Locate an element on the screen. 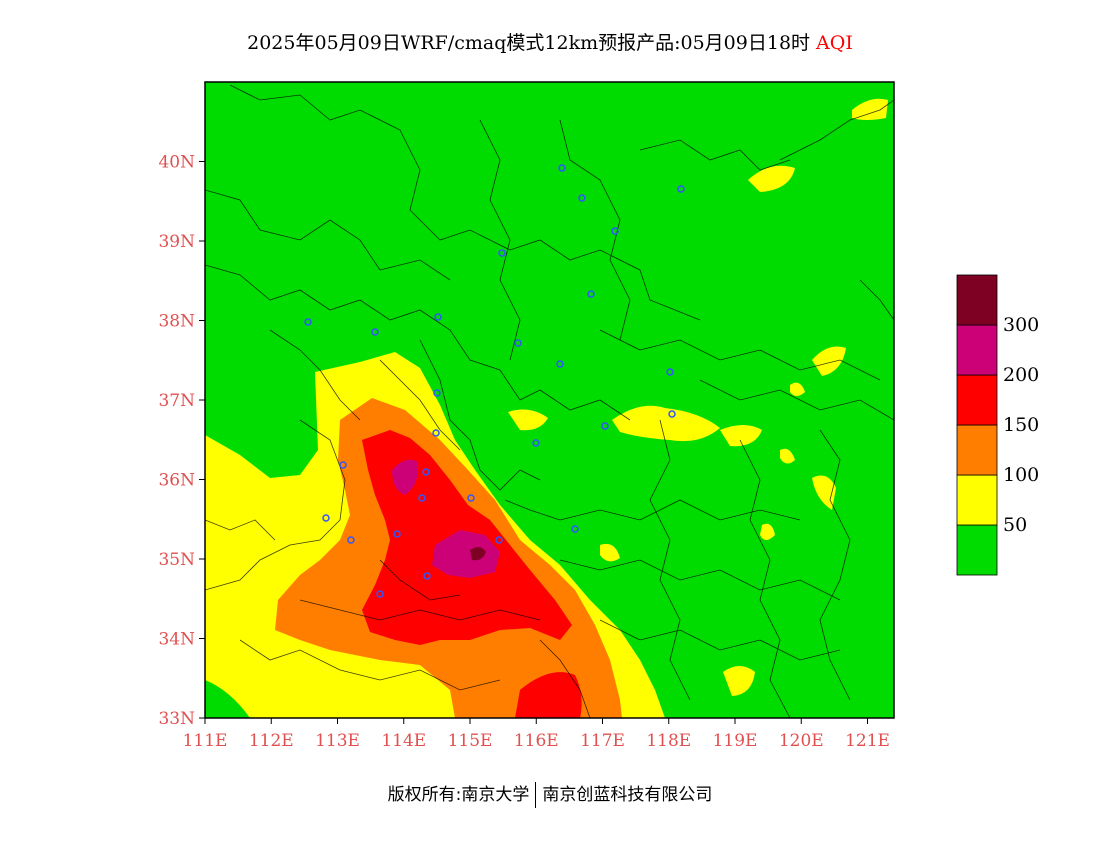  legend-label: 300 is located at coordinates (1021, 325).